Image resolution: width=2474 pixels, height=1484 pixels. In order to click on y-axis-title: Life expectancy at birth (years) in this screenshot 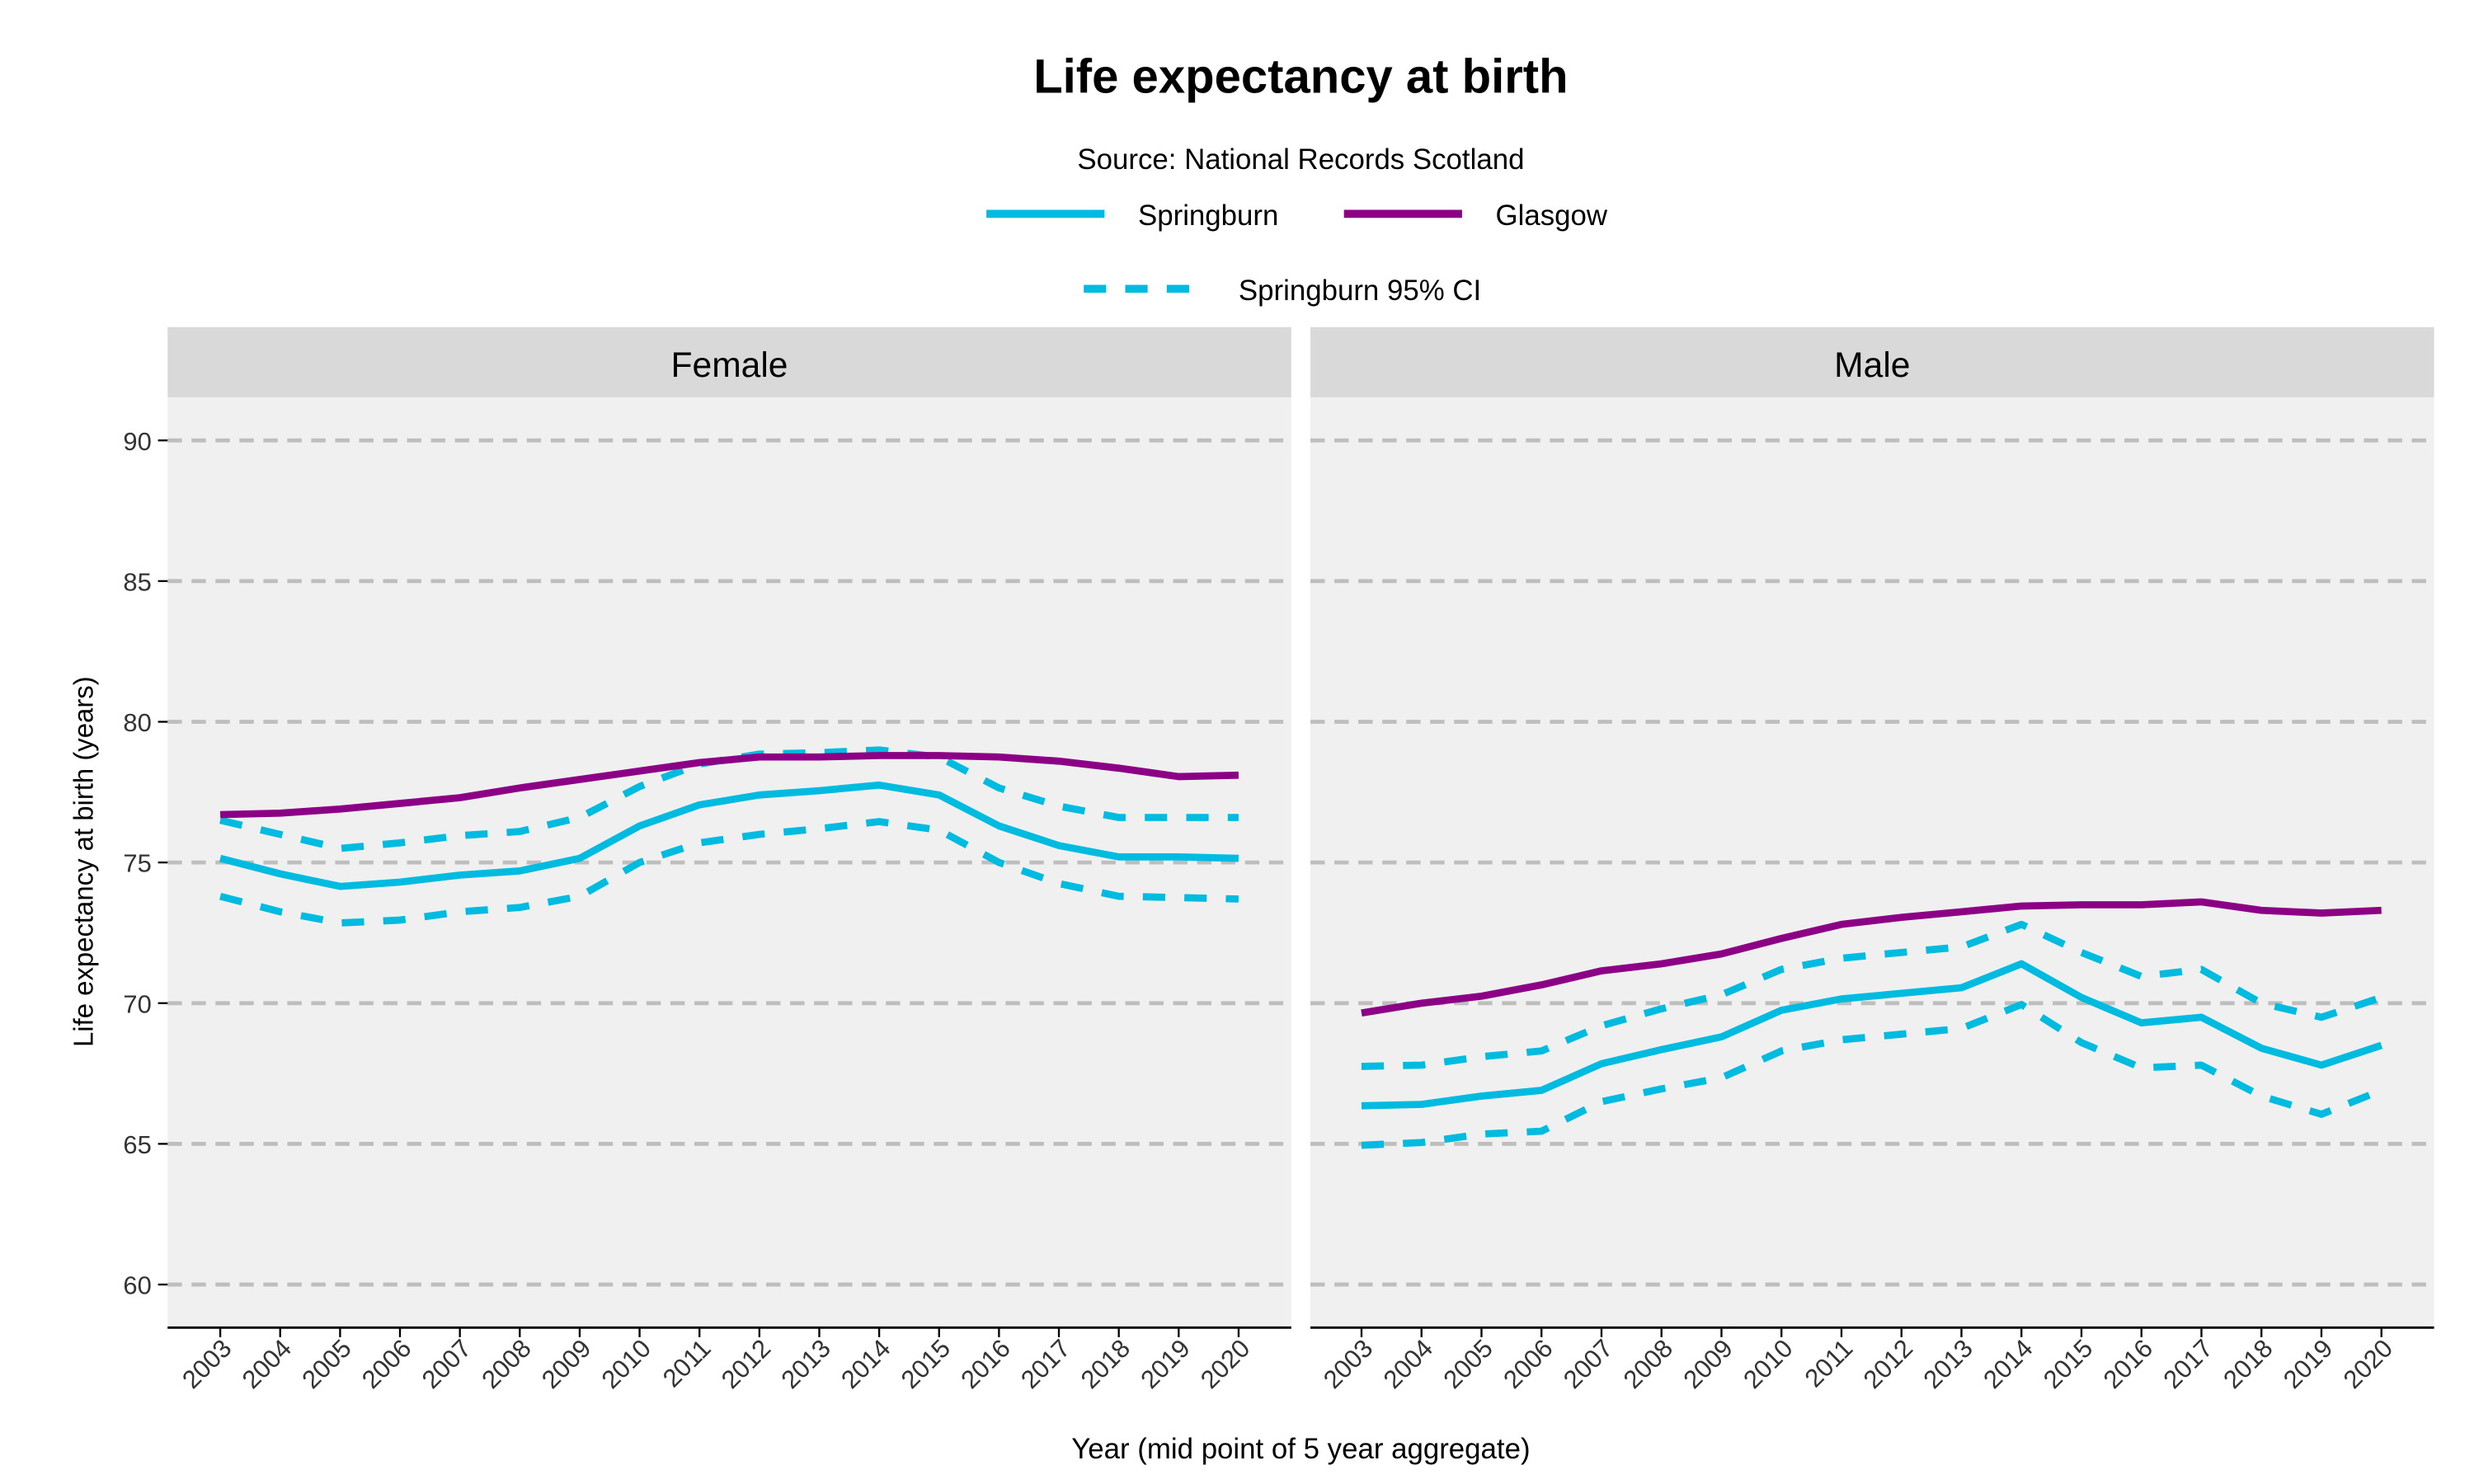, I will do `click(83, 861)`.